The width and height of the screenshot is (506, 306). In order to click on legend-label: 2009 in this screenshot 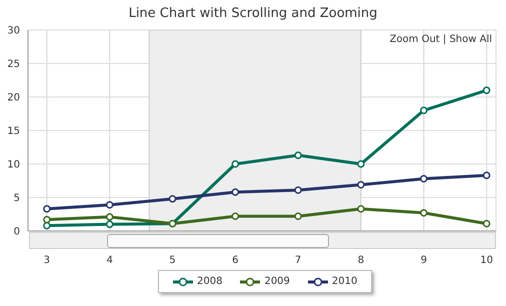, I will do `click(276, 281)`.